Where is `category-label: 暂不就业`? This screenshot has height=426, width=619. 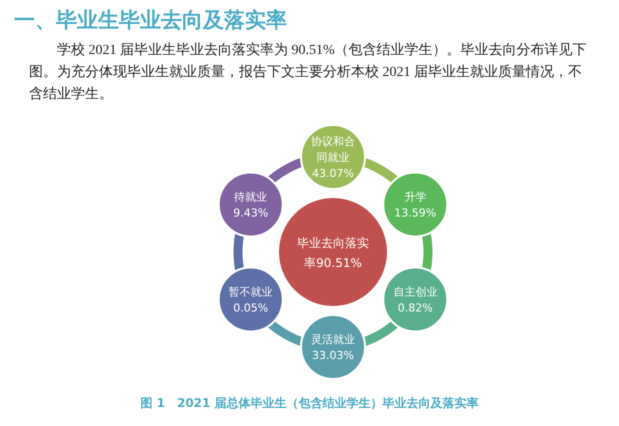
category-label: 暂不就业 is located at coordinates (250, 292).